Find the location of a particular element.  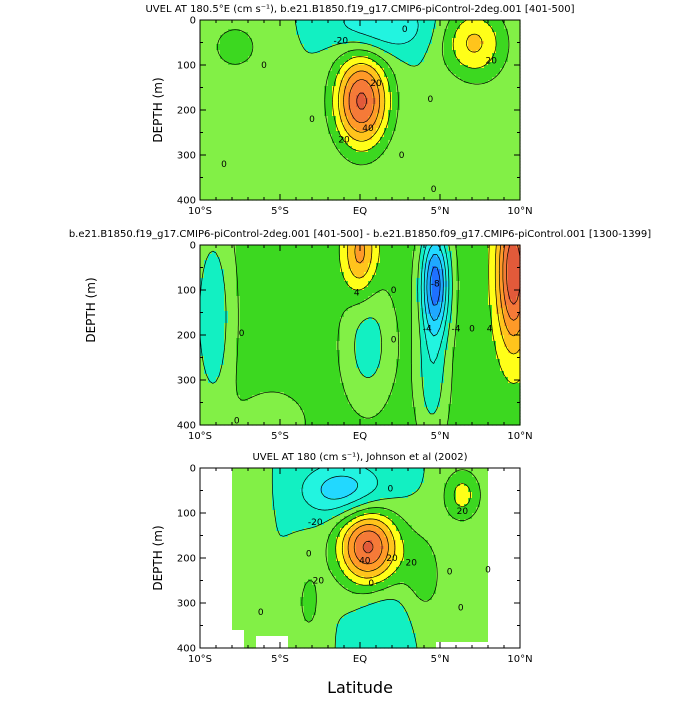

x-tick-label: EQ is located at coordinates (360, 211).